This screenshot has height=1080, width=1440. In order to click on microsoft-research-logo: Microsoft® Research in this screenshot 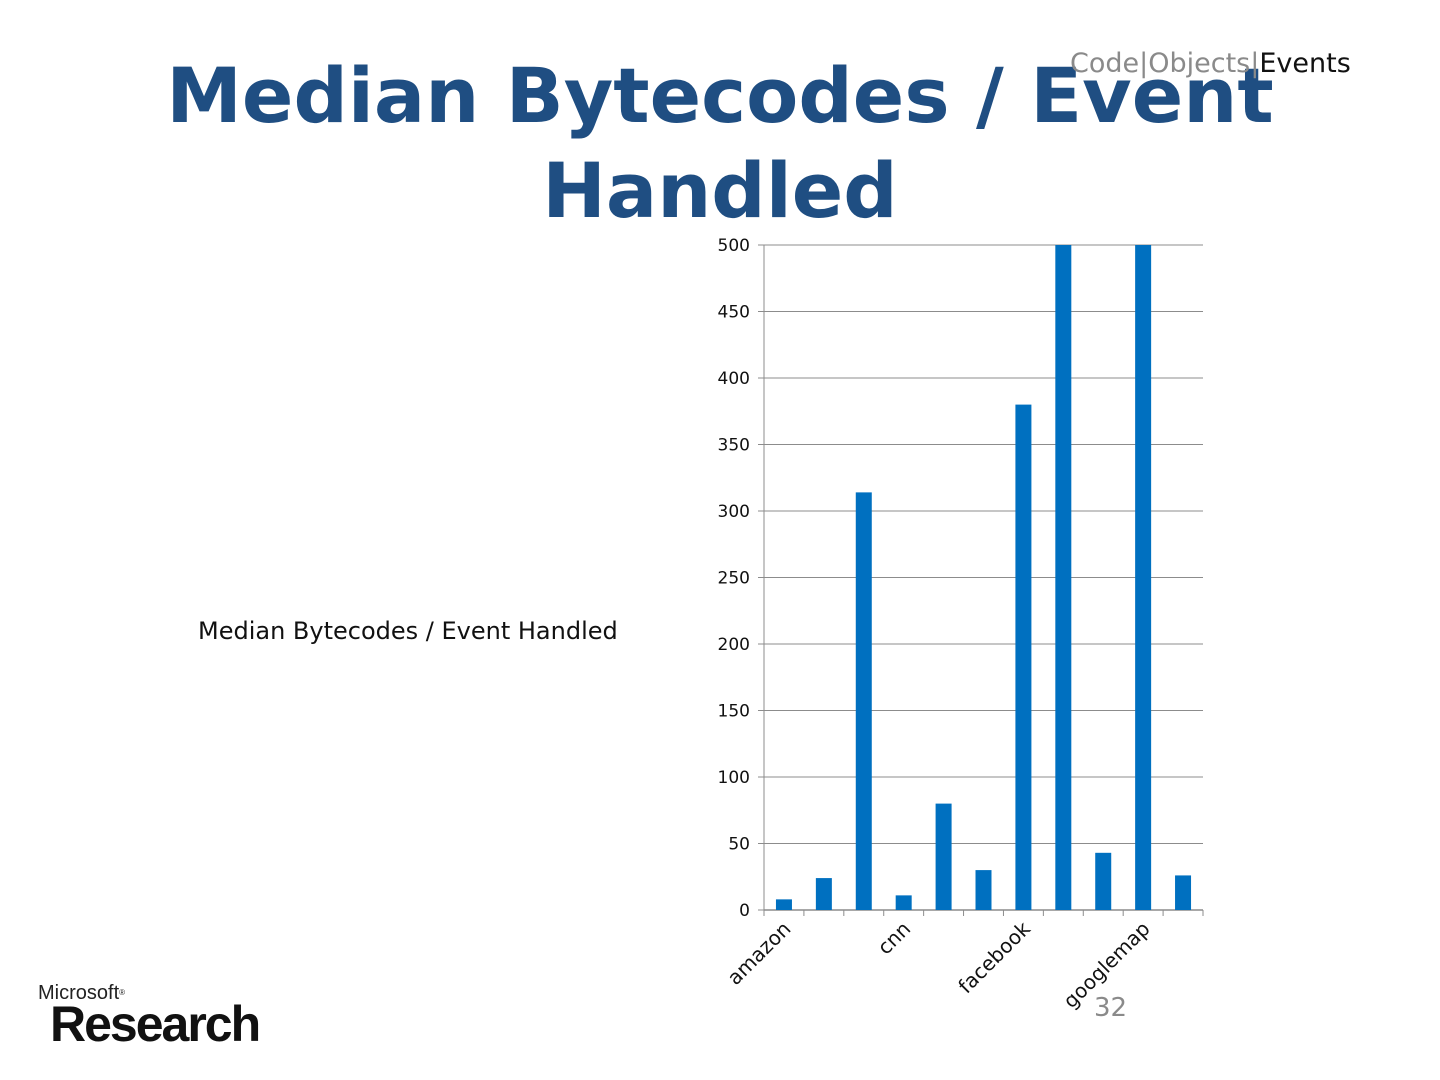, I will do `click(158, 1017)`.